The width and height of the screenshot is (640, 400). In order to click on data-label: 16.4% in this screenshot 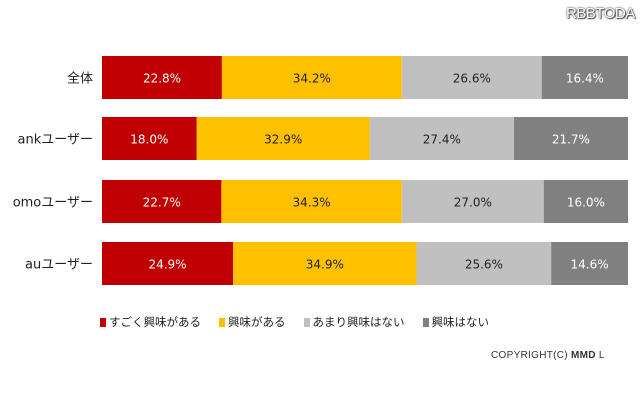, I will do `click(585, 79)`.